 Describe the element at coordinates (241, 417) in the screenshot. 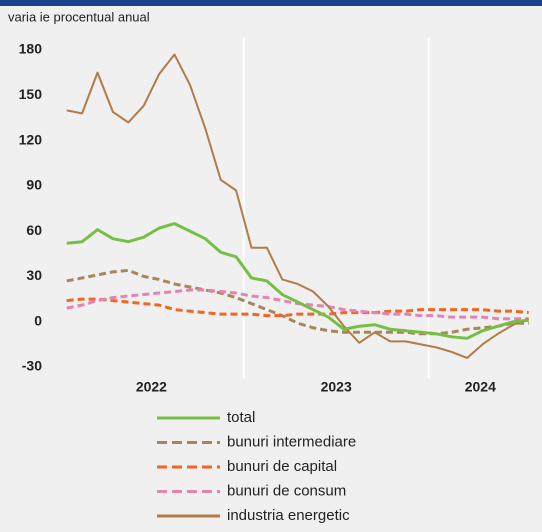

I see `legend-label: total` at that location.